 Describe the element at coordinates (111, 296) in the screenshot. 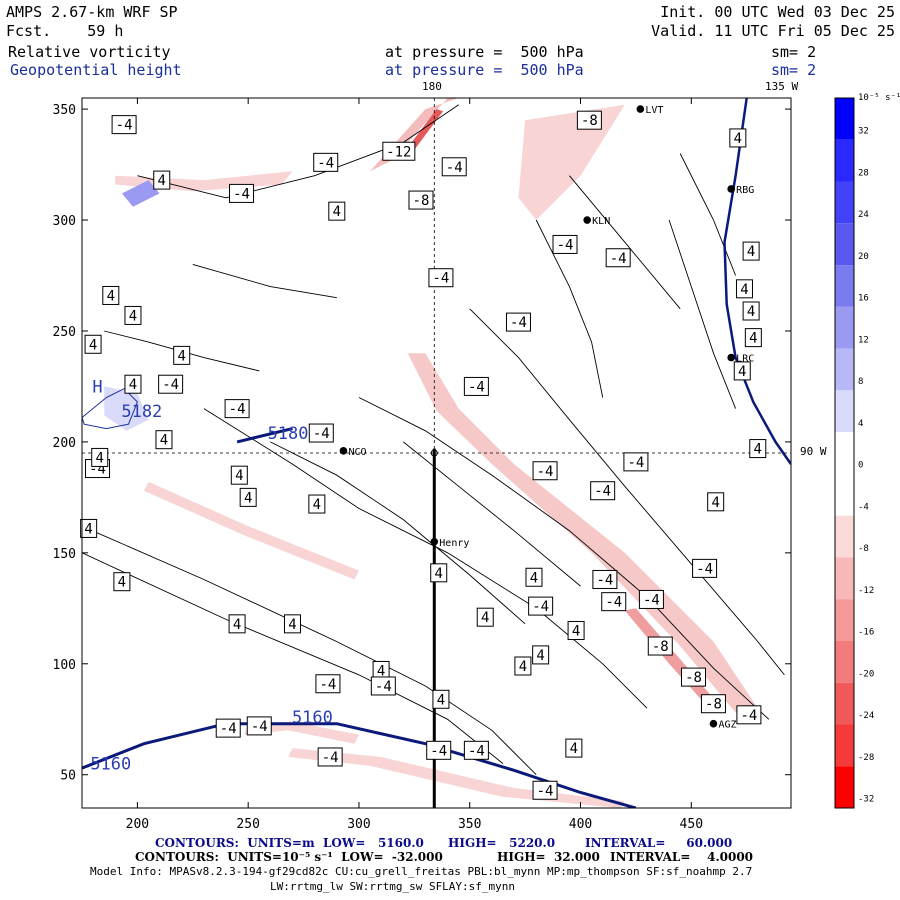

I see `vort-label-15: 4` at that location.